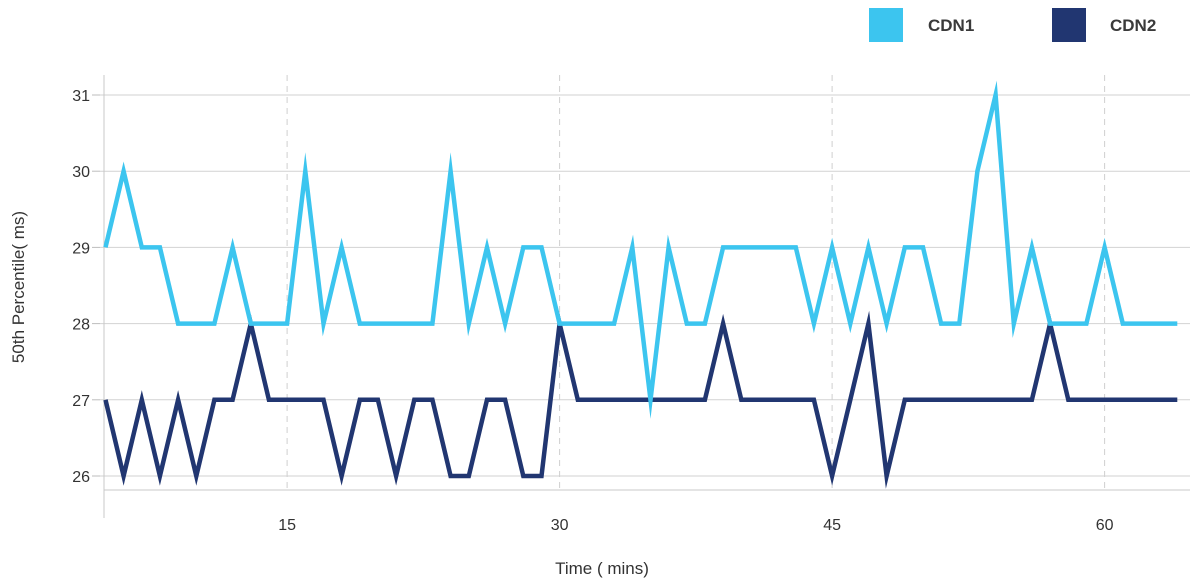  What do you see at coordinates (81, 248) in the screenshot?
I see `y-tick-label: 29` at bounding box center [81, 248].